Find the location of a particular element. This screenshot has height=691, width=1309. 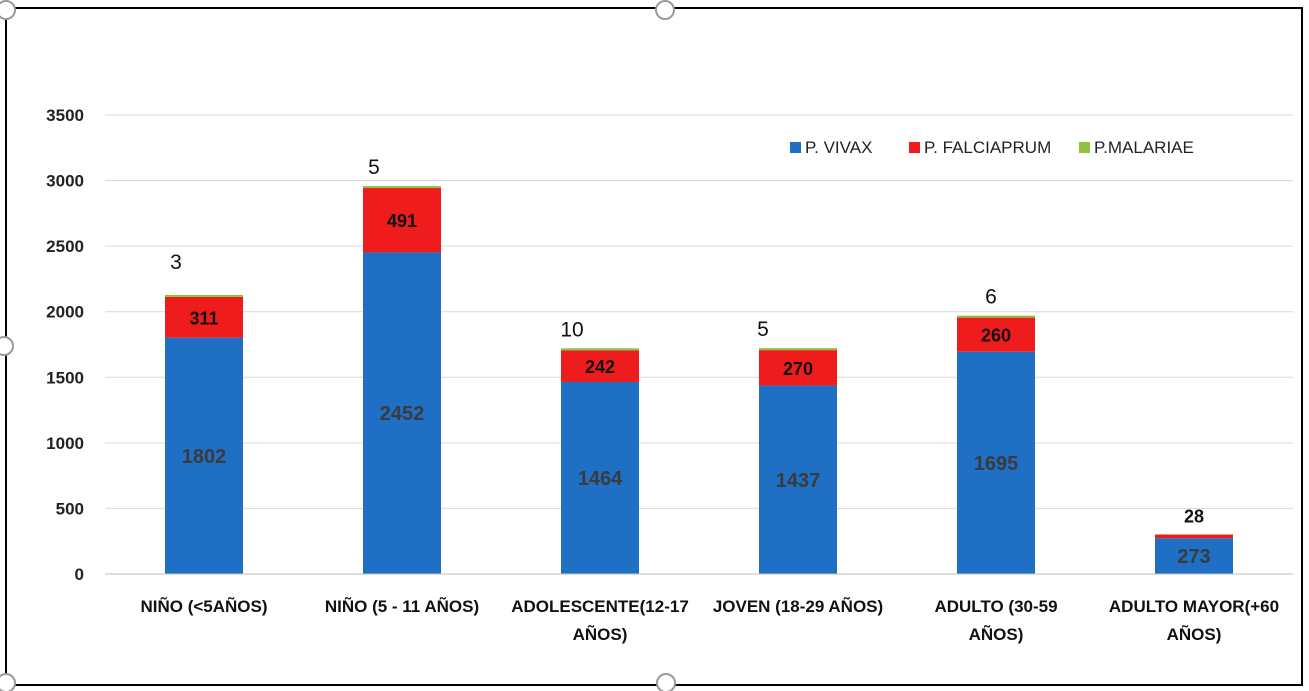

y-tick-label: 500 is located at coordinates (70, 508).